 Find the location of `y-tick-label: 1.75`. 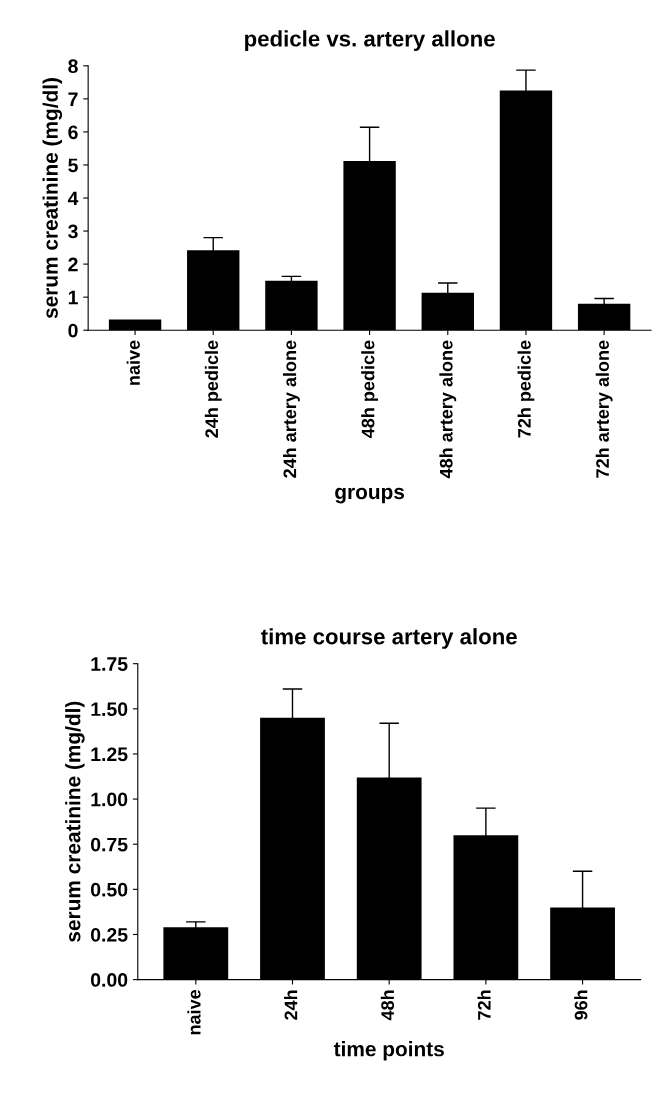

y-tick-label: 1.75 is located at coordinates (109, 664).